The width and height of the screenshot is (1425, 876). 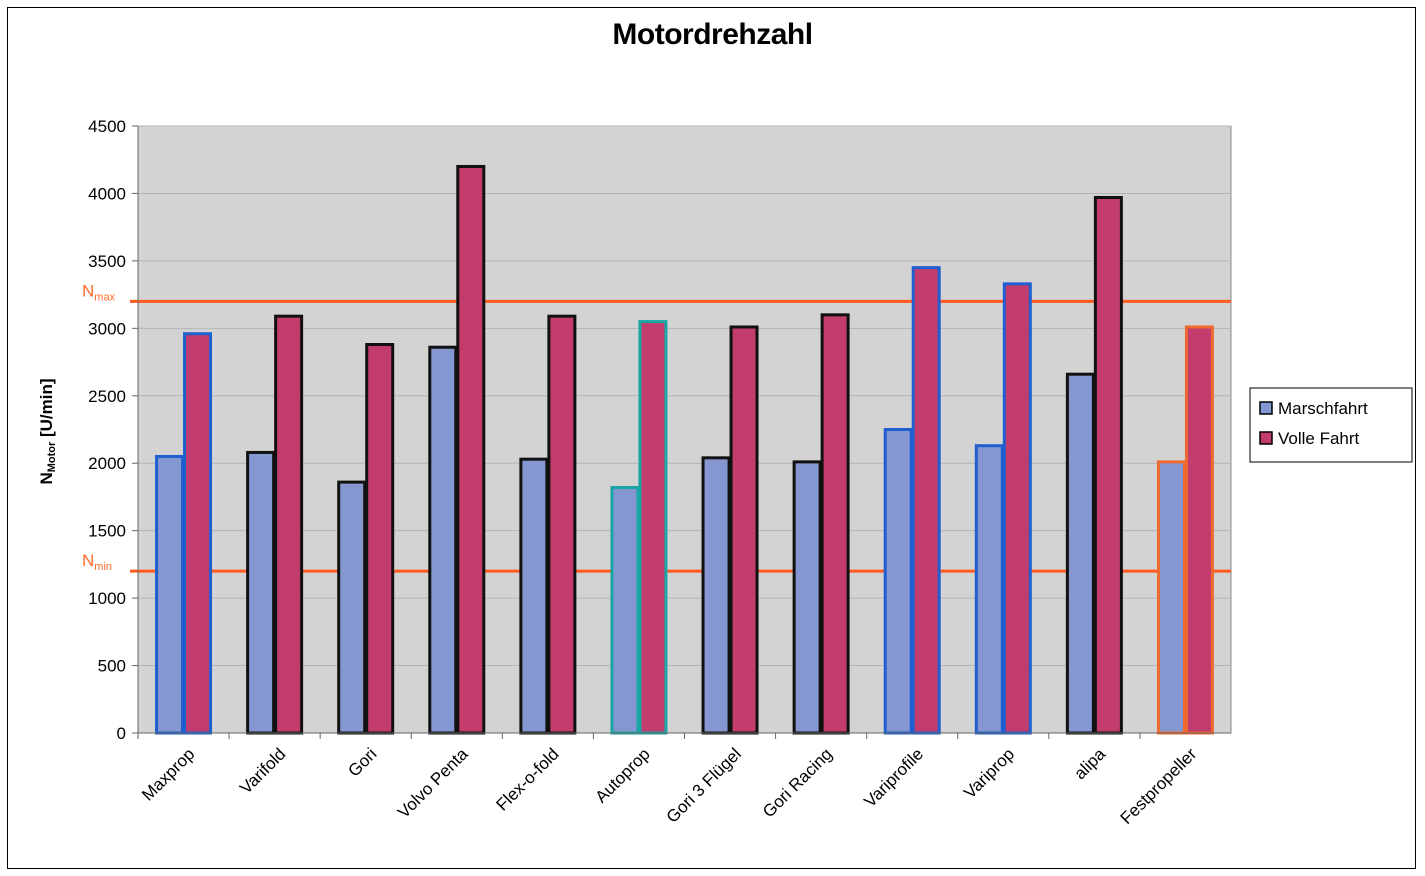 I want to click on x-tick-label: Gori Racing, so click(x=797, y=782).